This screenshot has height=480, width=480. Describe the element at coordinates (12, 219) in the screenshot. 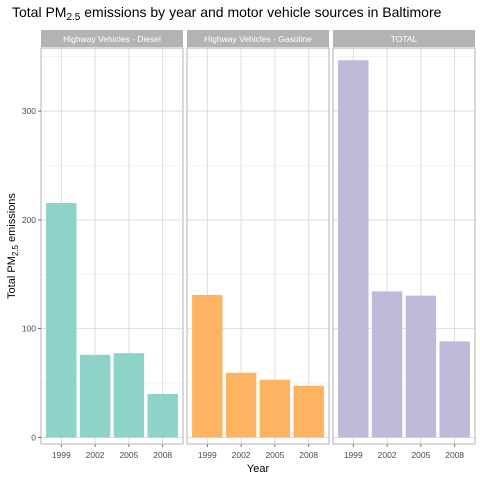

I see `ylabel-post: emissions` at that location.